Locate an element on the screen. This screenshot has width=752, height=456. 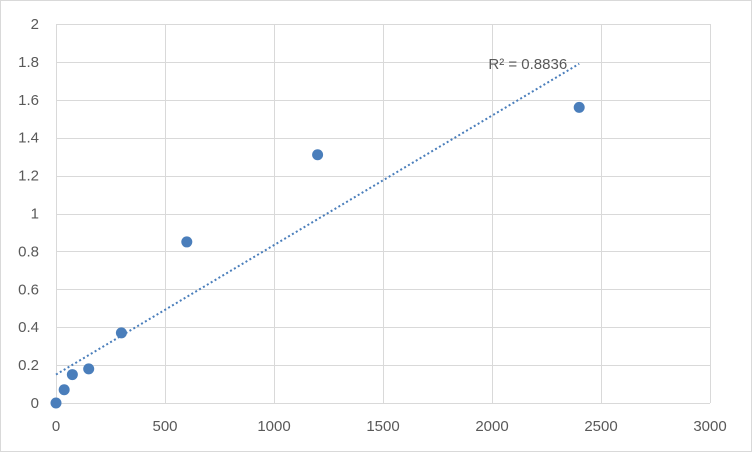
x-tick-label: 2000 is located at coordinates (491, 426).